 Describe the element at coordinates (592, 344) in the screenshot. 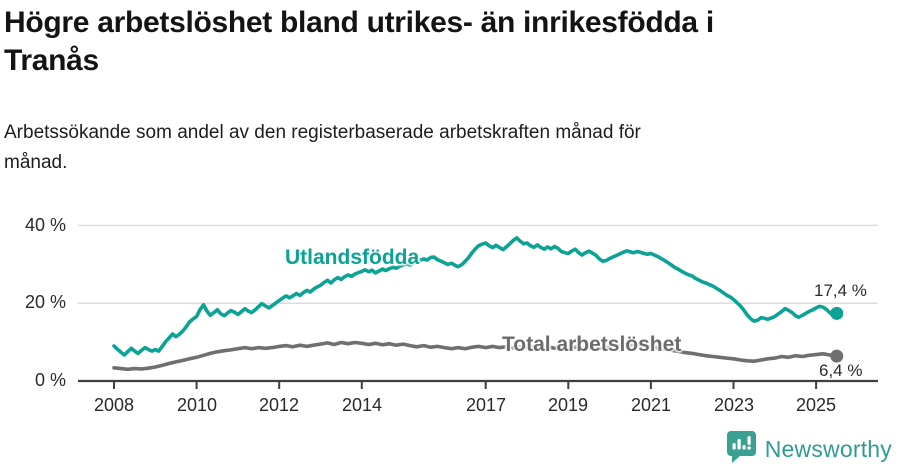

I see `series-label-total-arbetsloshet: Total arbetslöshet` at that location.